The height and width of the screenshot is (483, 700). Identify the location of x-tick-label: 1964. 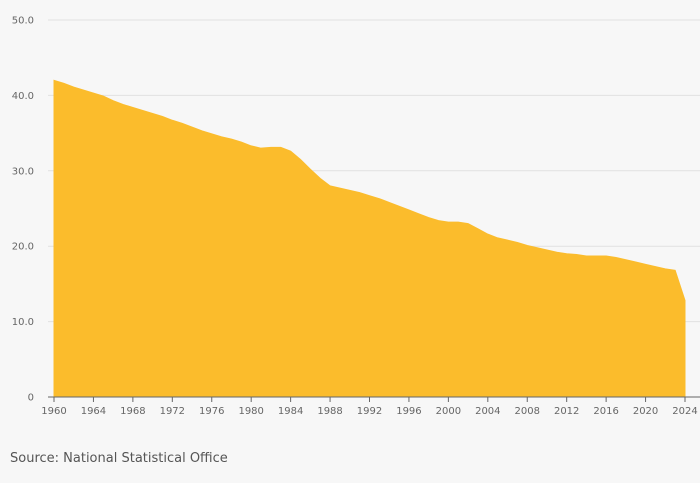
(93, 411).